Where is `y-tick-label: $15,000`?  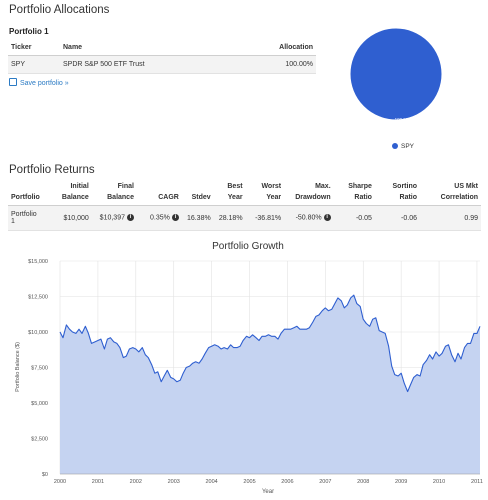 y-tick-label: $15,000 is located at coordinates (38, 262).